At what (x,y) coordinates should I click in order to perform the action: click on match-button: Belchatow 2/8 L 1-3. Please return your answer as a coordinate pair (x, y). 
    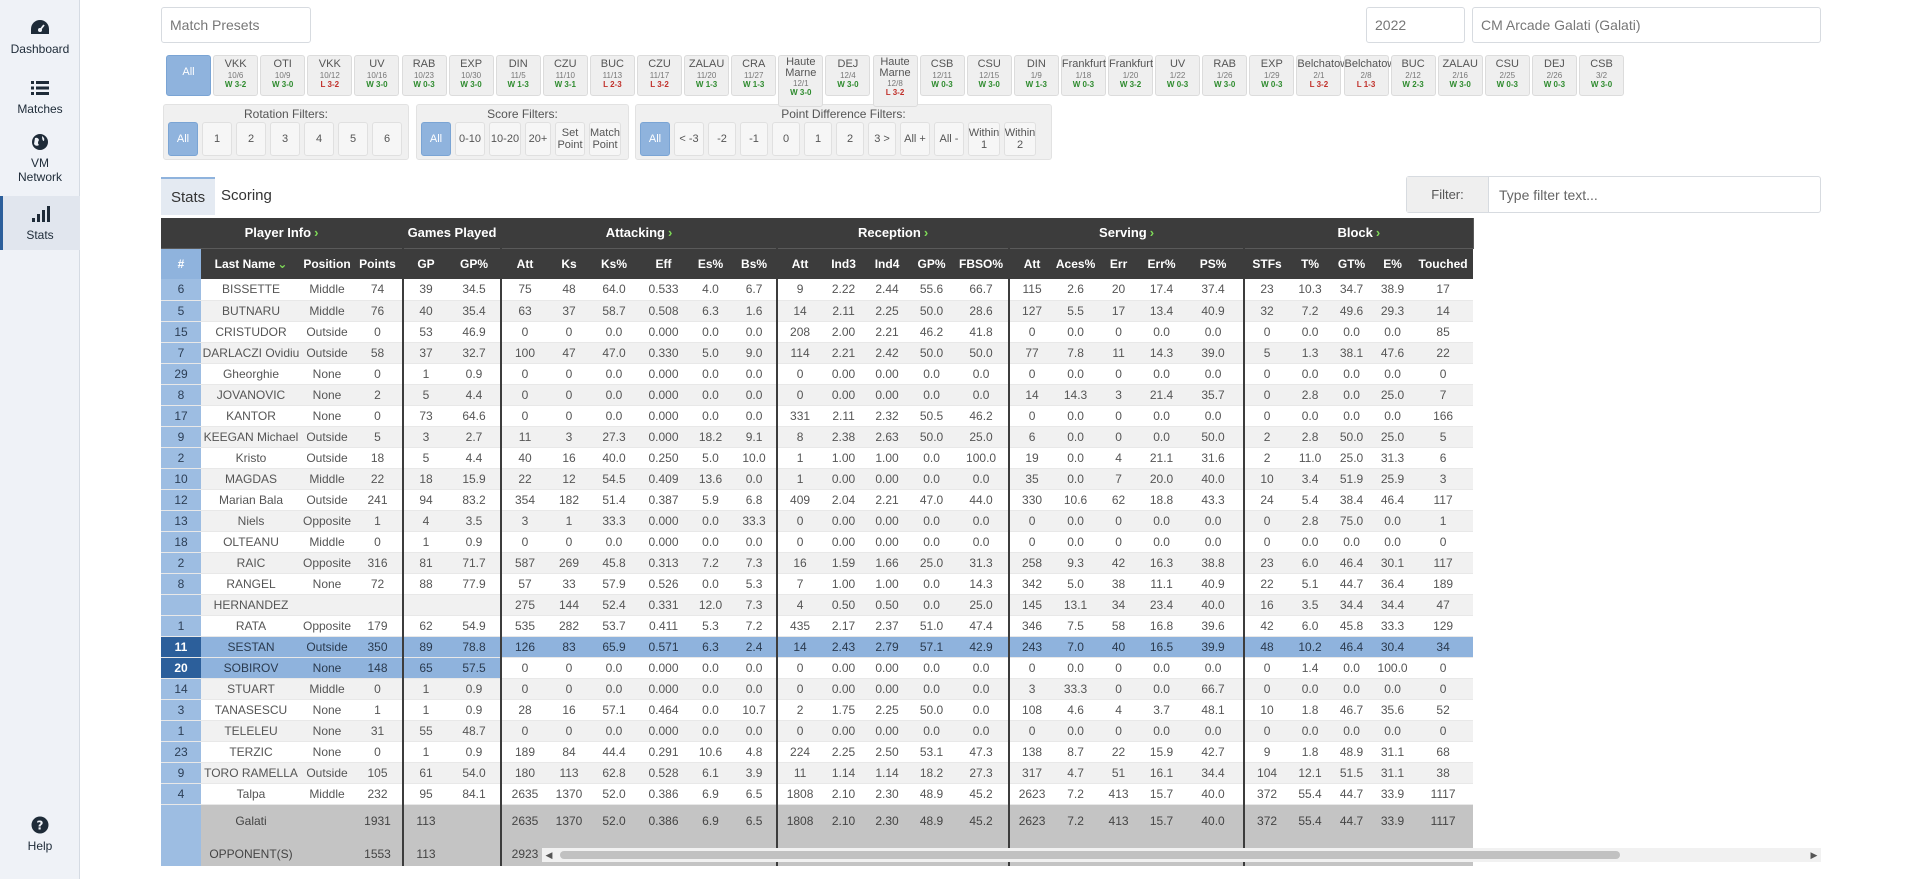
    Looking at the image, I should click on (1369, 75).